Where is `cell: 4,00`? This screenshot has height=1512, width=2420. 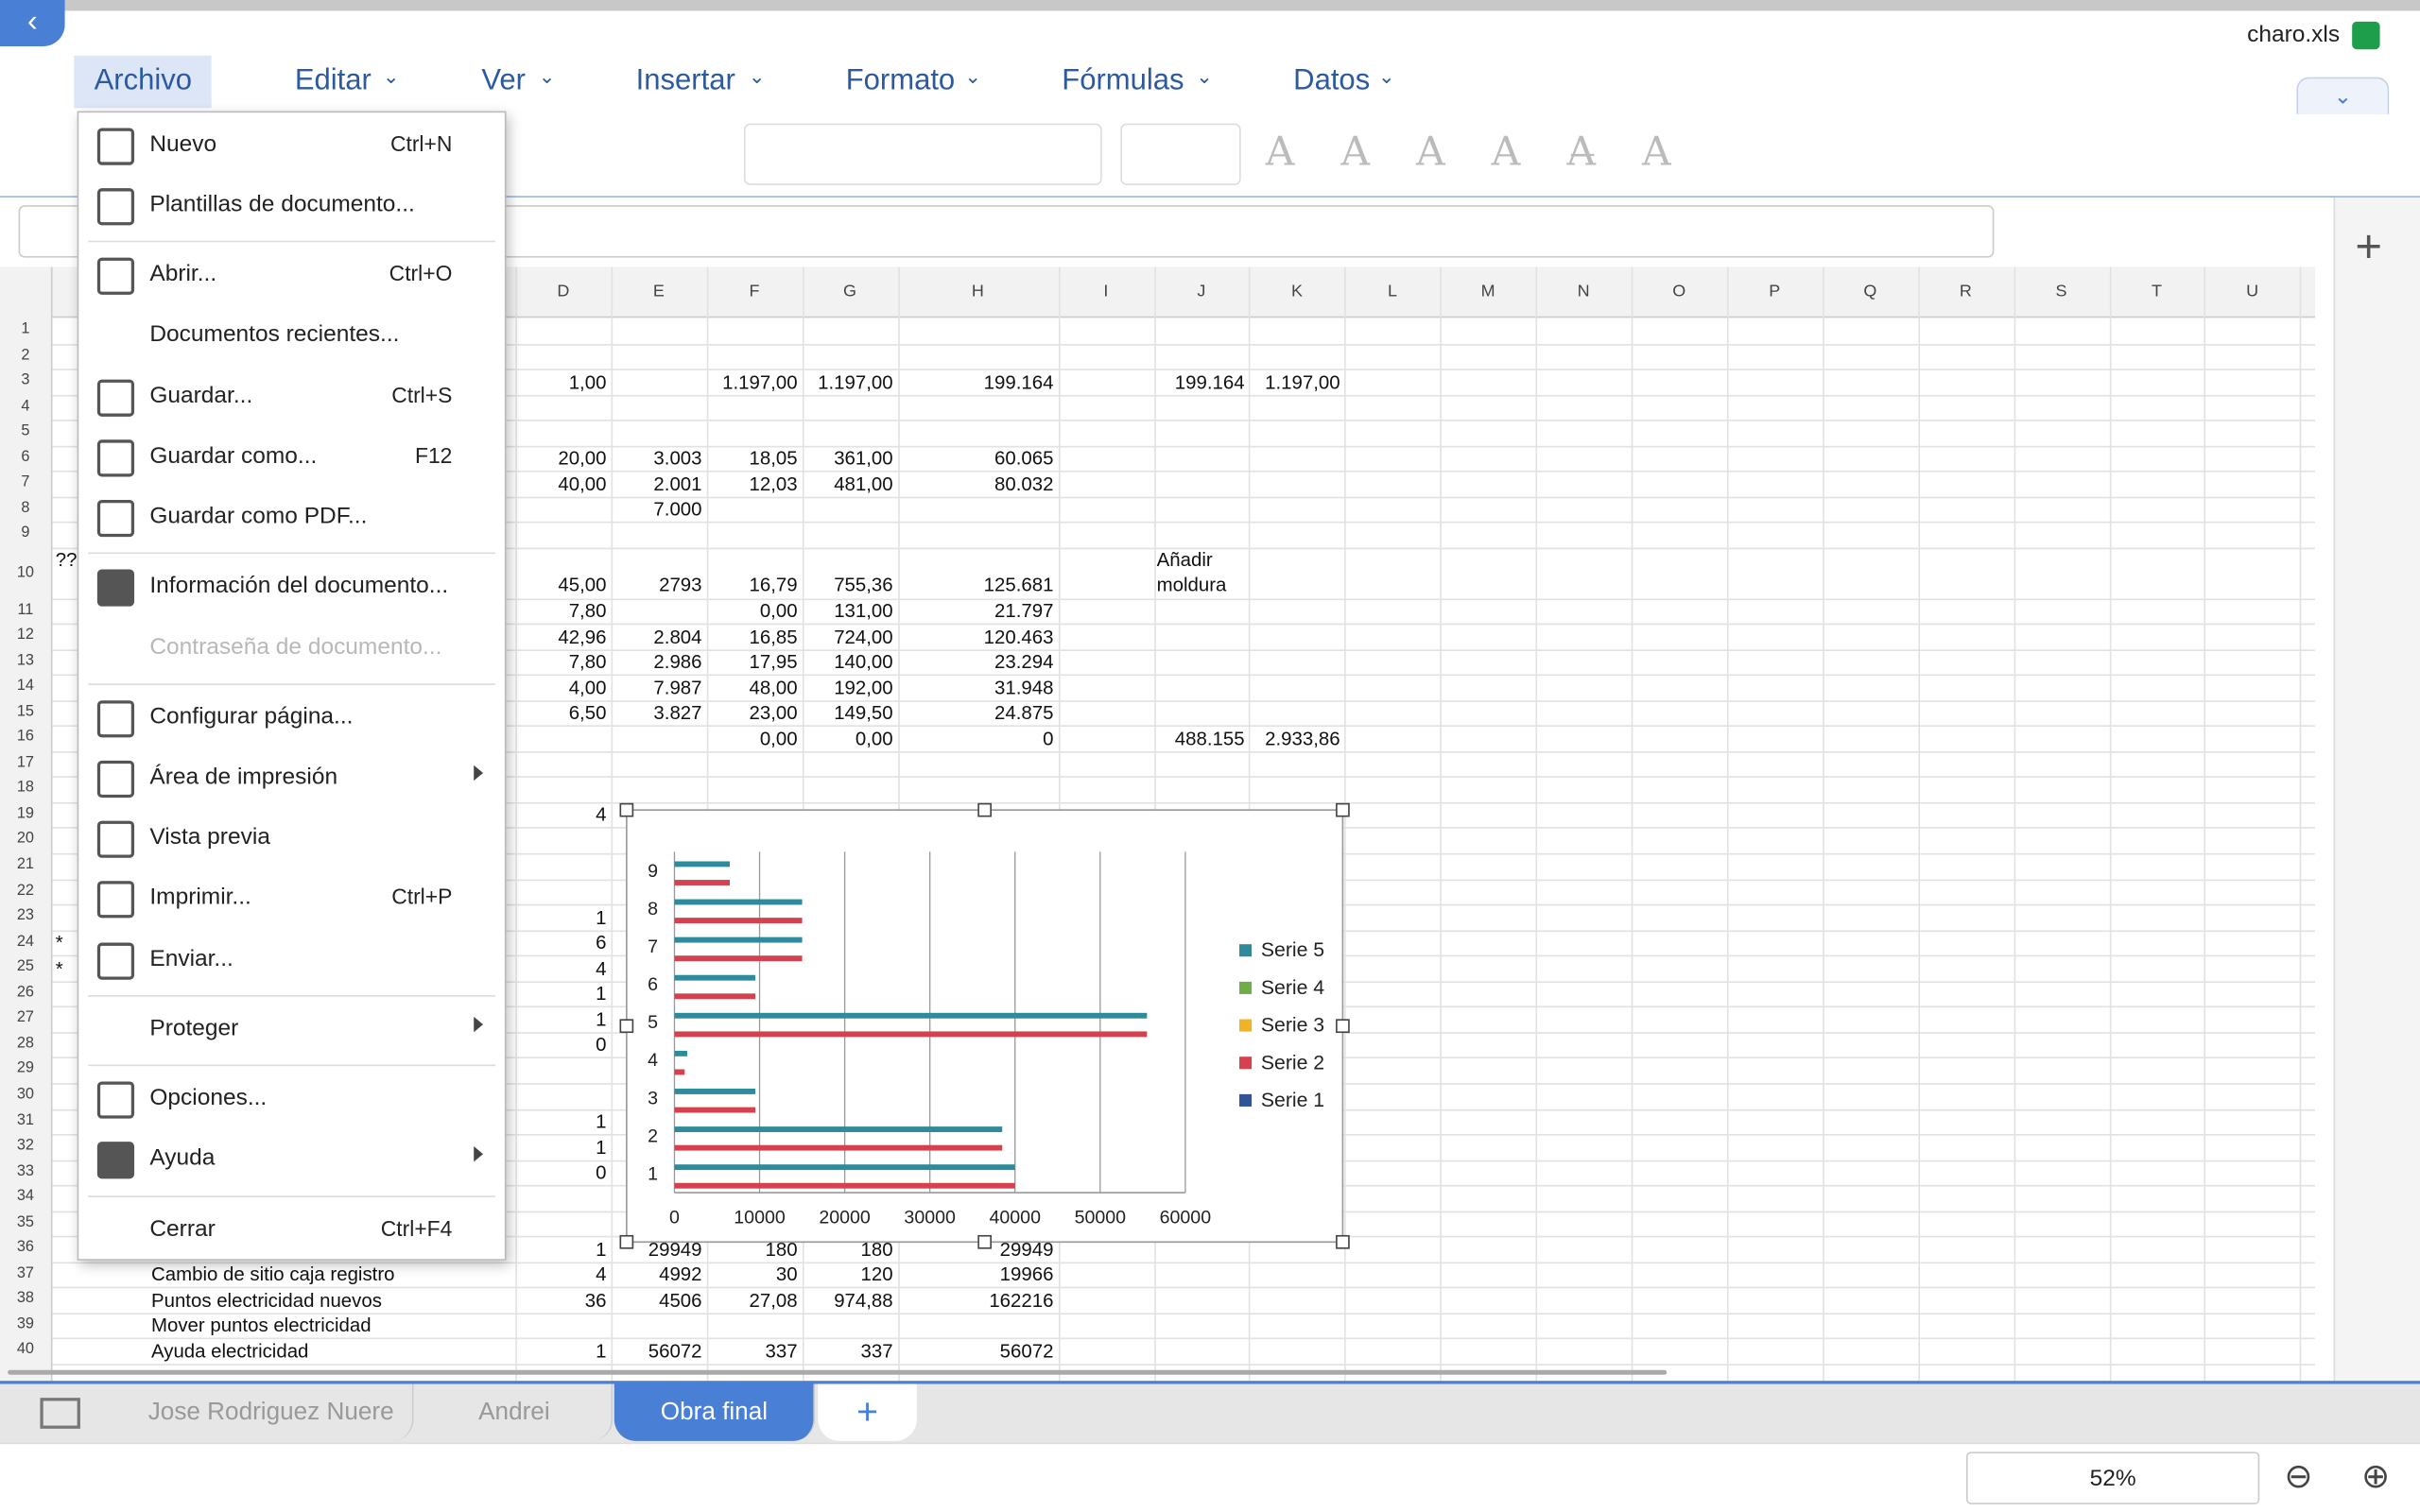 cell: 4,00 is located at coordinates (587, 688).